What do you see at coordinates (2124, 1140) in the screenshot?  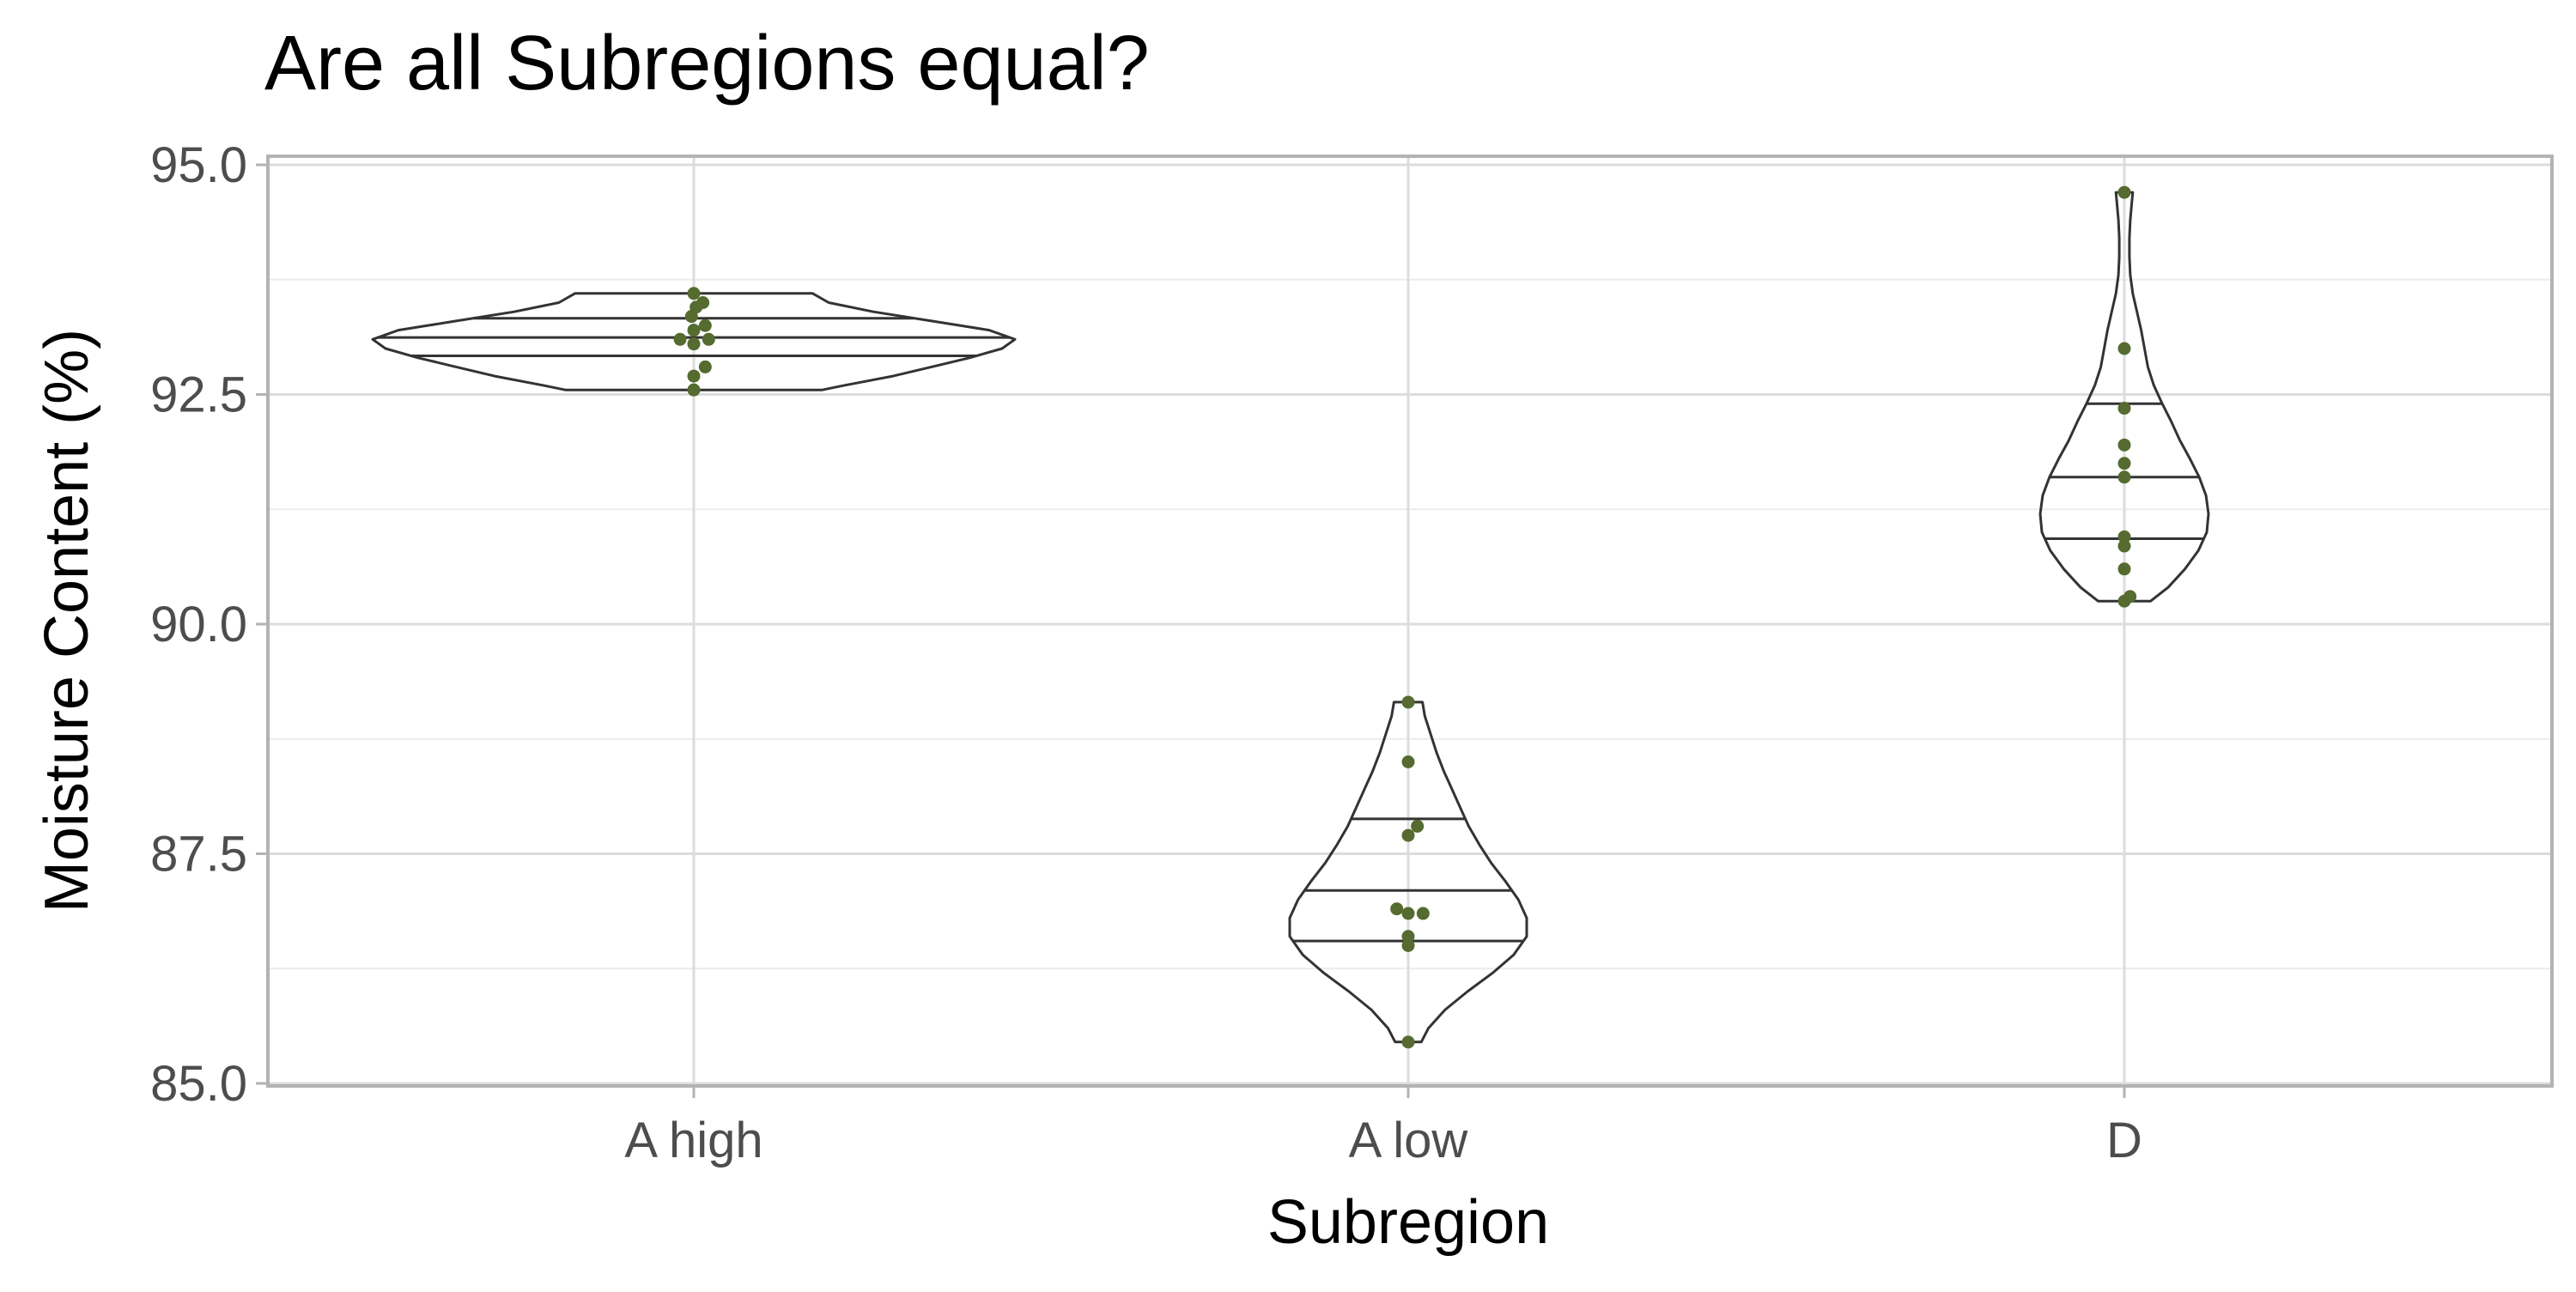 I see `x-tick-label: D` at bounding box center [2124, 1140].